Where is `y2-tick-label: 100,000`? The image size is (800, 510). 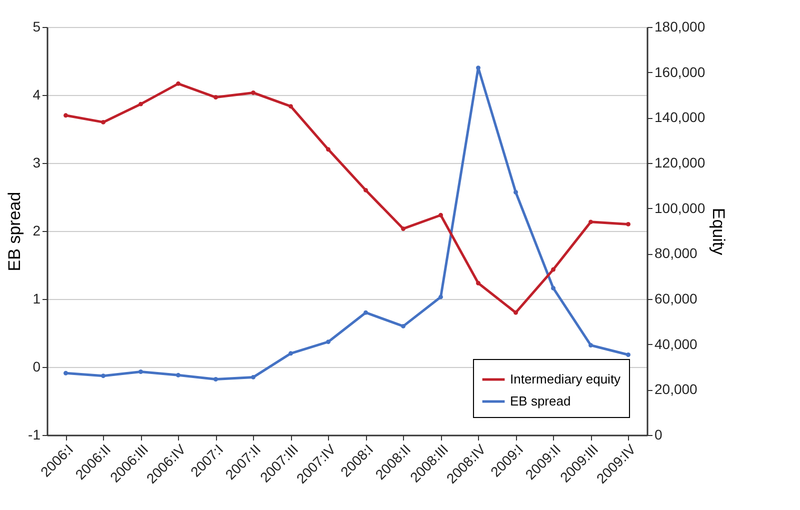 y2-tick-label: 100,000 is located at coordinates (680, 208).